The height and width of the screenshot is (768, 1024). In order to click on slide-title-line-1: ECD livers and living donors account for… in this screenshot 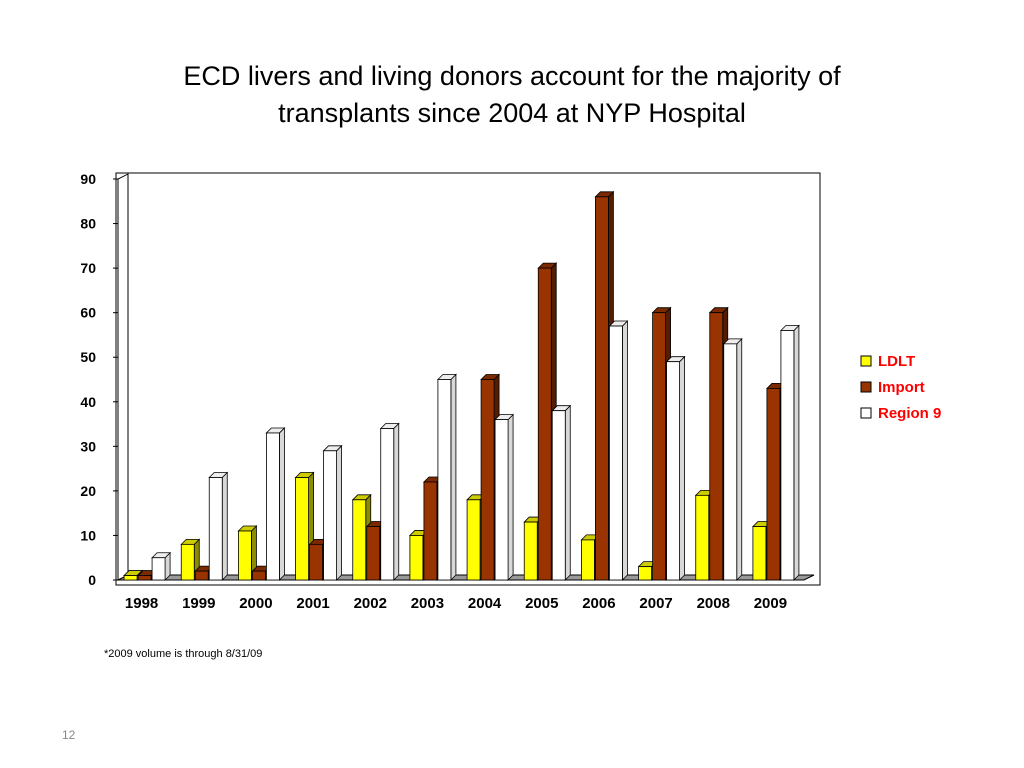, I will do `click(512, 76)`.